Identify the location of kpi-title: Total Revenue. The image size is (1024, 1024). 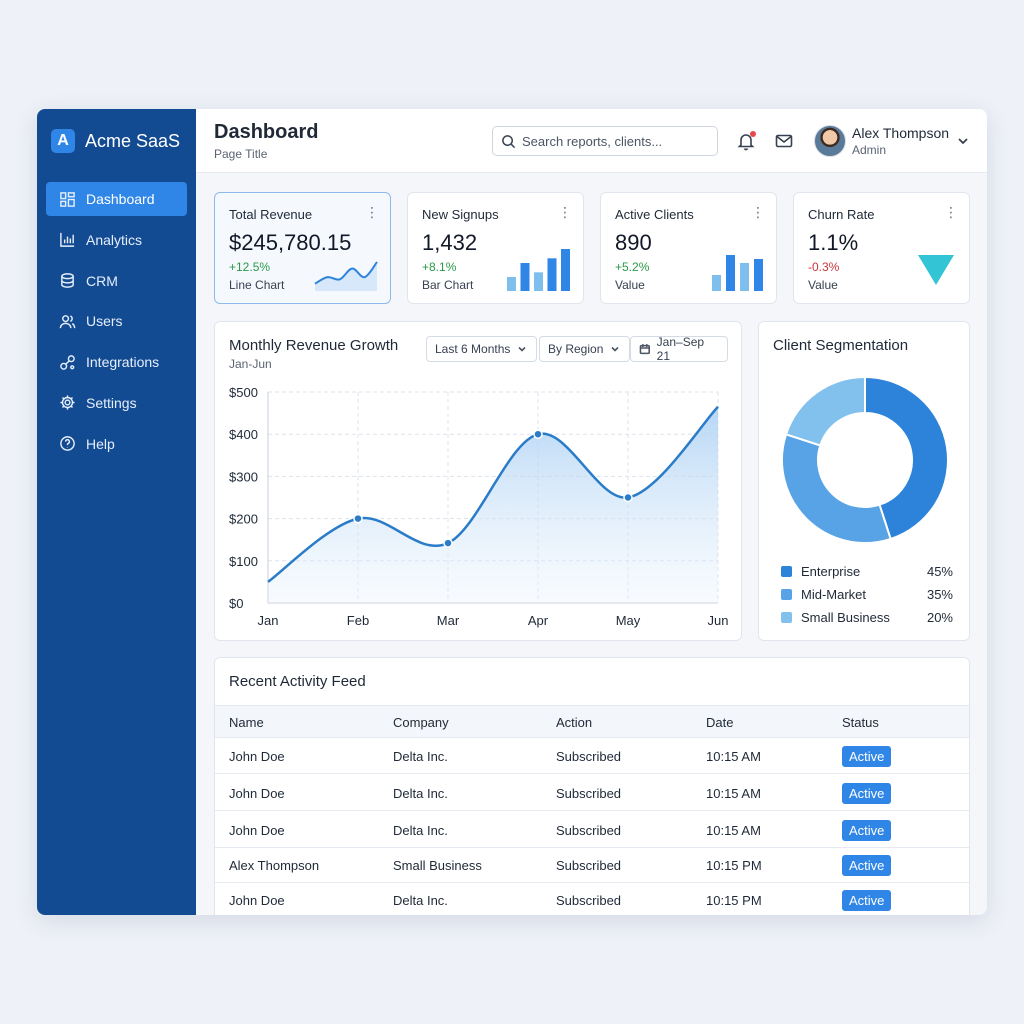
(271, 214).